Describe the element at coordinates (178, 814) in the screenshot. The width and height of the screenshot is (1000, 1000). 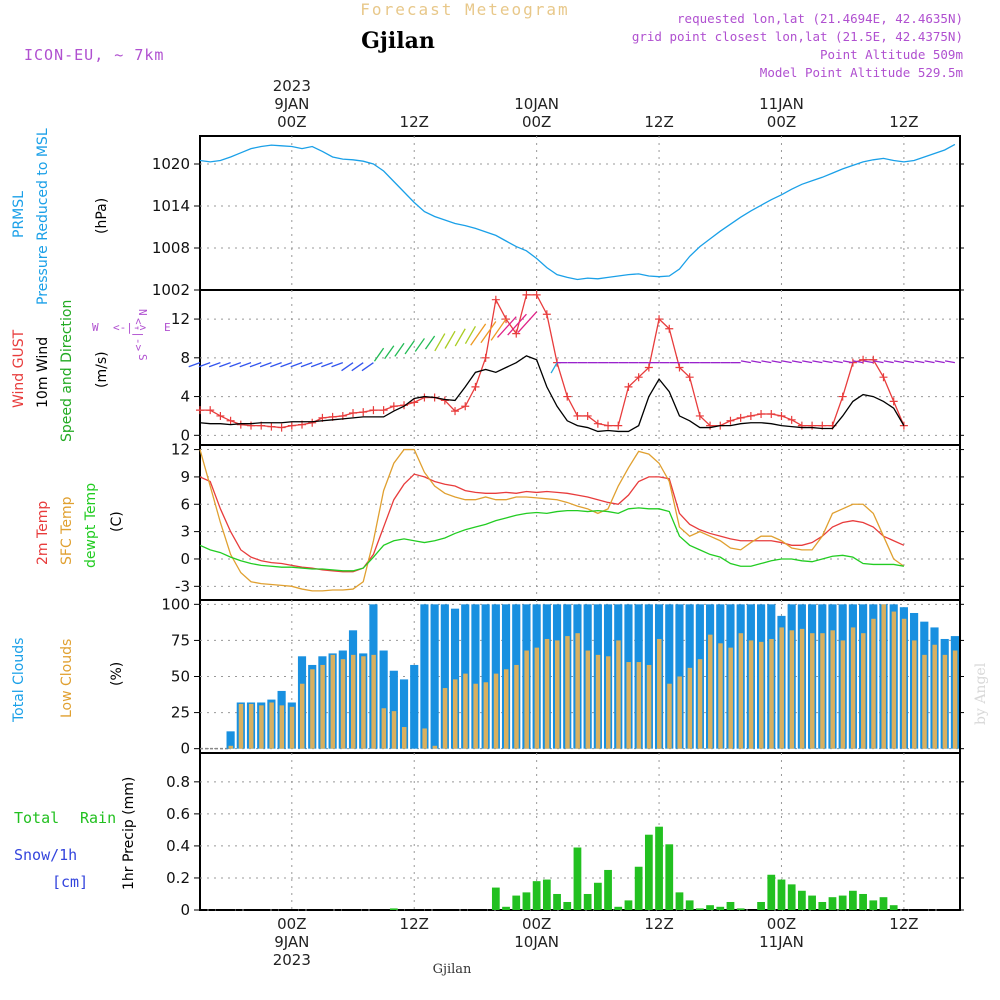
I see `precip-ytick-label: 0.6` at that location.